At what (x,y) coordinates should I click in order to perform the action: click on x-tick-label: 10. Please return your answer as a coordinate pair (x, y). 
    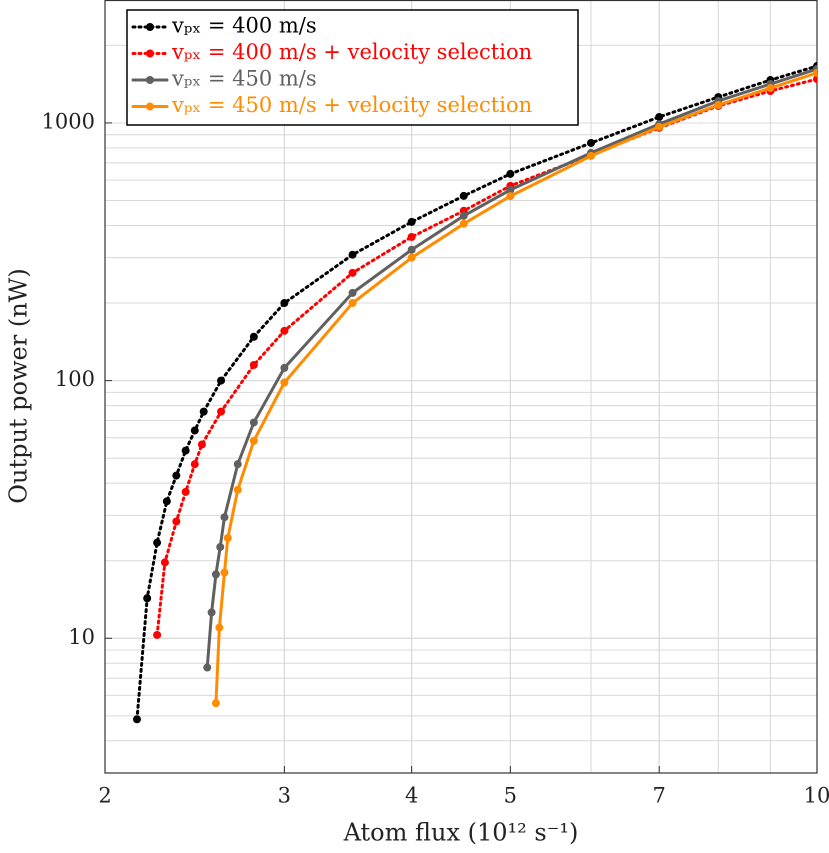
    Looking at the image, I should click on (816, 796).